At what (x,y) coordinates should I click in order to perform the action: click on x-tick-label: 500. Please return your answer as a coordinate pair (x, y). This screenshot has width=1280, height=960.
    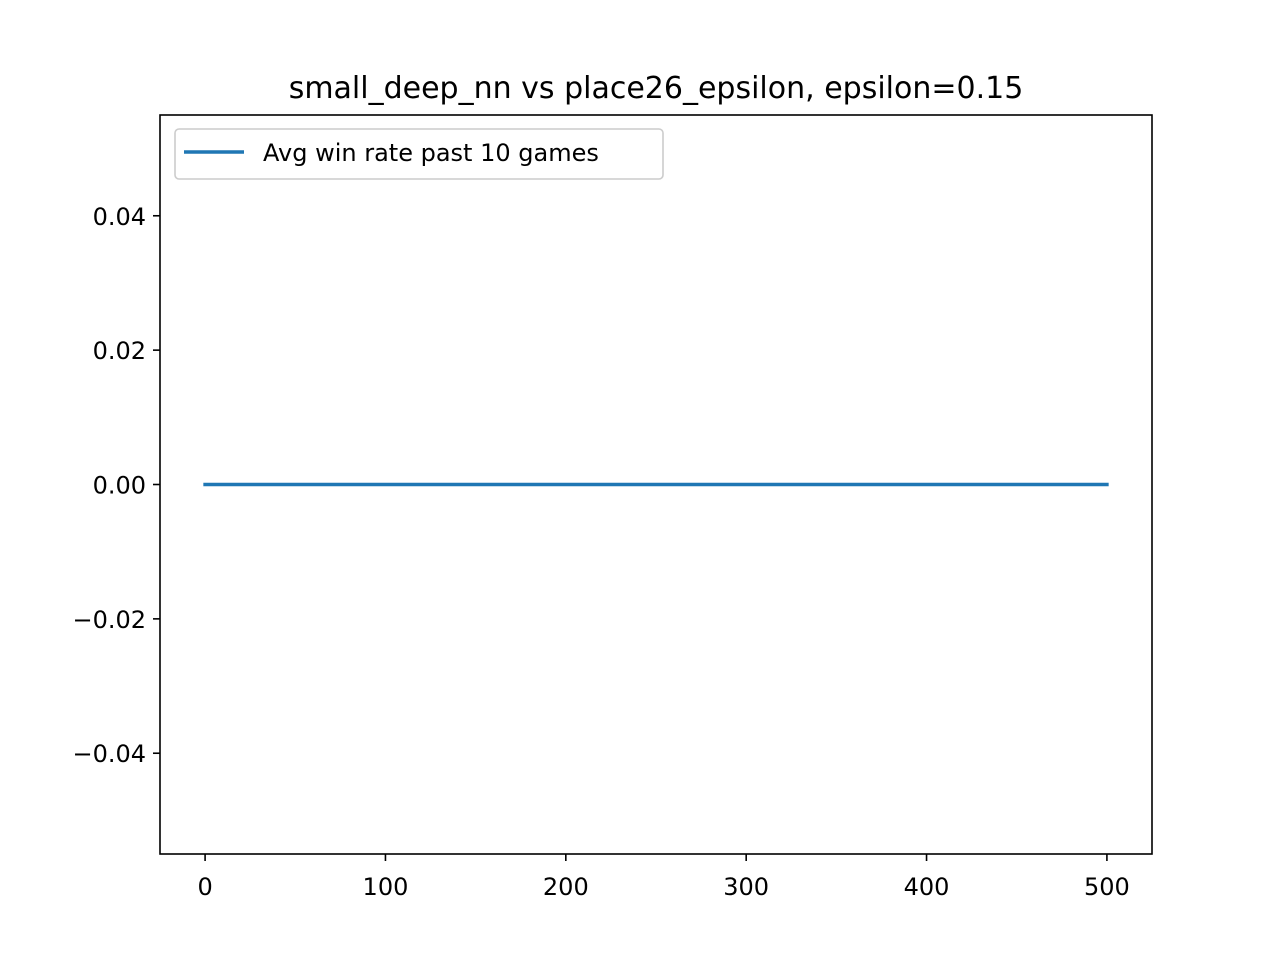
    Looking at the image, I should click on (1107, 887).